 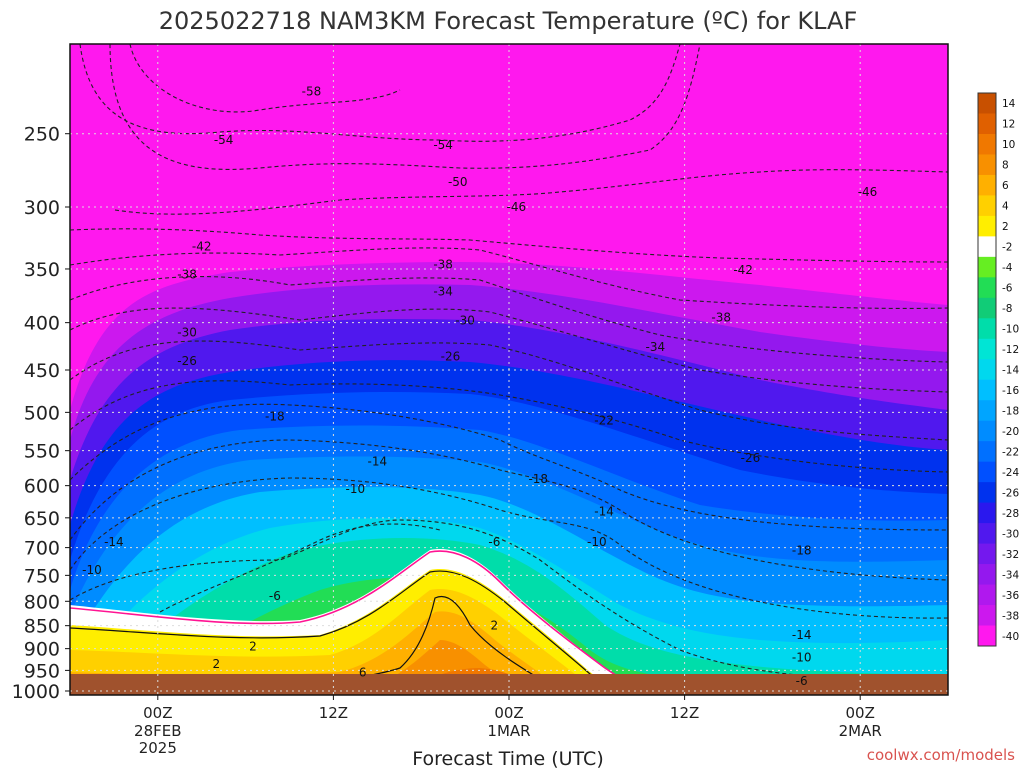 What do you see at coordinates (202, 247) in the screenshot?
I see `contour-label: -42` at bounding box center [202, 247].